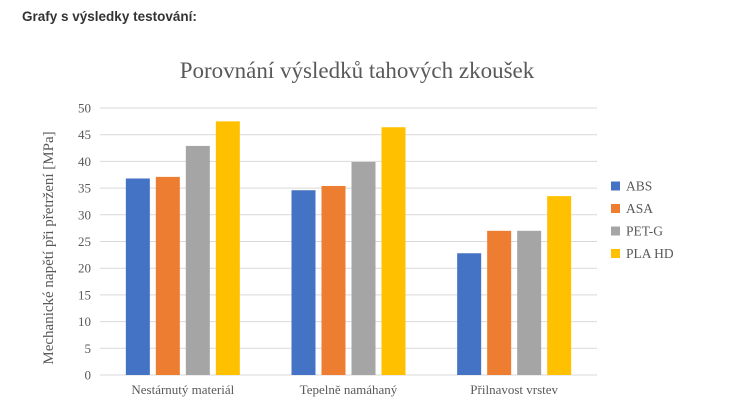 The width and height of the screenshot is (731, 402). What do you see at coordinates (642, 220) in the screenshot?
I see `legend: ABS ASA PET-G PLA HD` at bounding box center [642, 220].